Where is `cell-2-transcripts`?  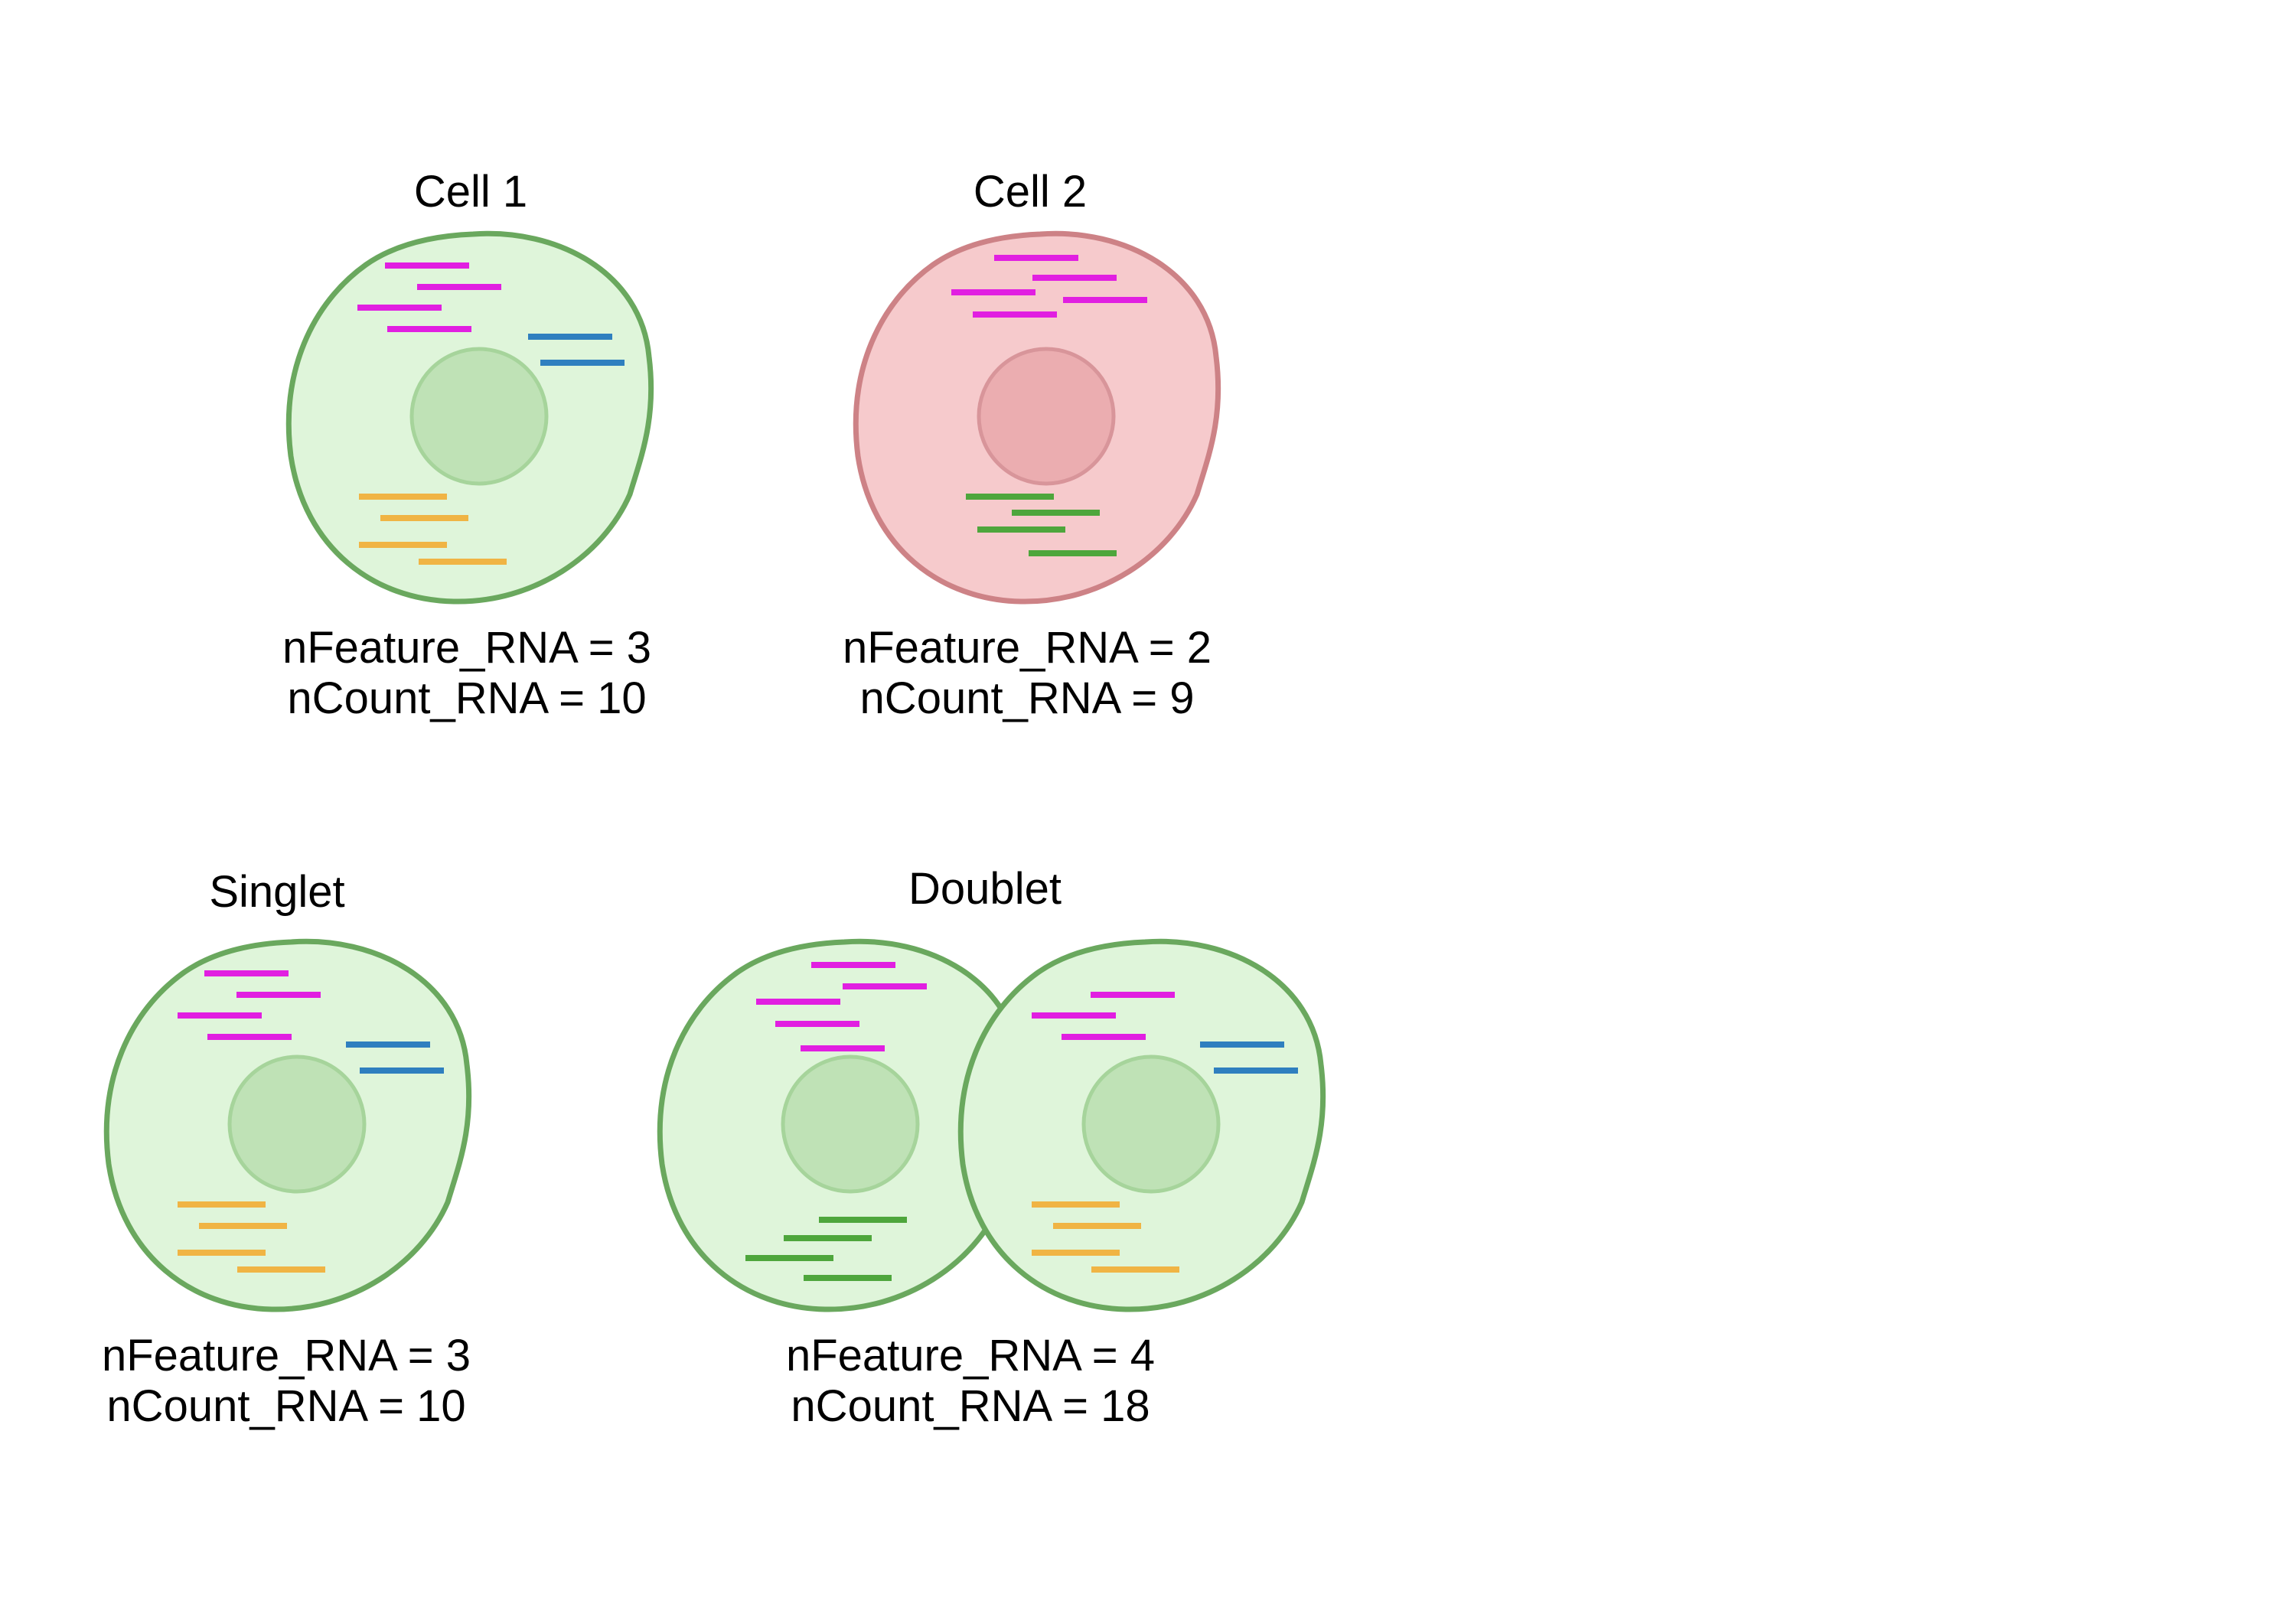
cell-2-transcripts is located at coordinates (1049, 405).